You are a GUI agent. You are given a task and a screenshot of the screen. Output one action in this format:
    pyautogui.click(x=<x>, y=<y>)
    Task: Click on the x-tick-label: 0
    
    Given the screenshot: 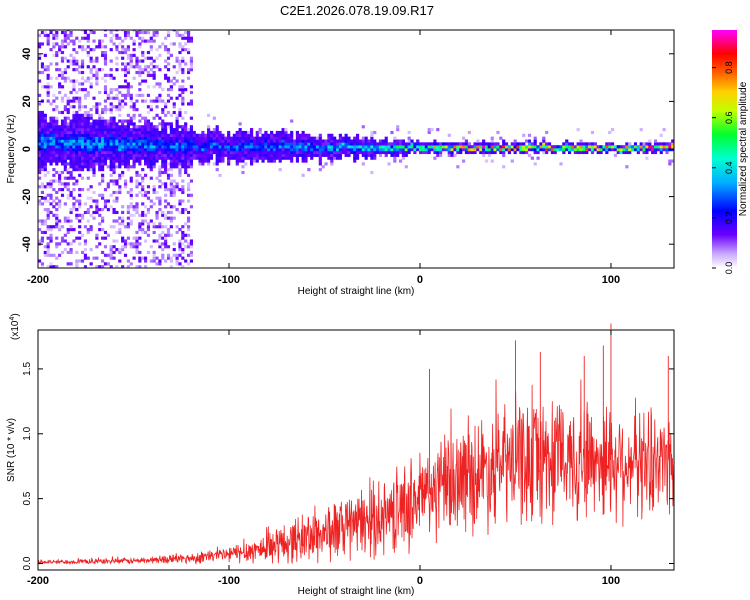 What is the action you would take?
    pyautogui.click(x=420, y=581)
    